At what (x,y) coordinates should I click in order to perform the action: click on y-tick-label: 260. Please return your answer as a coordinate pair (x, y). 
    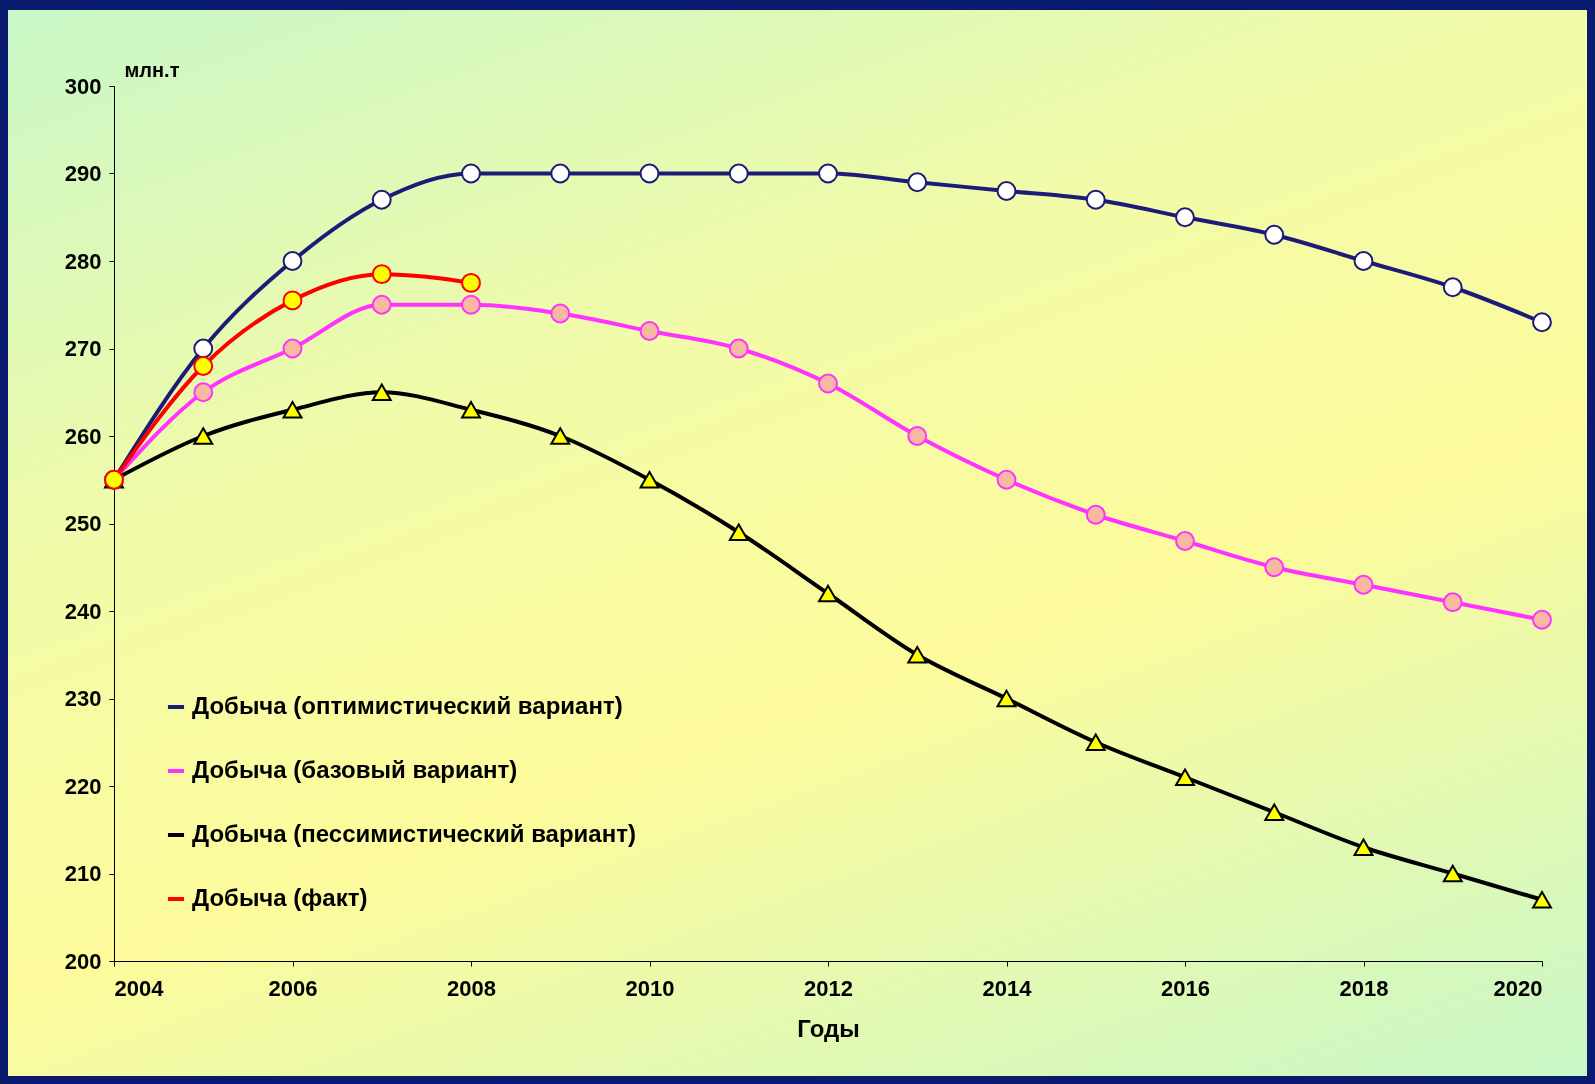
    Looking at the image, I should click on (83, 436).